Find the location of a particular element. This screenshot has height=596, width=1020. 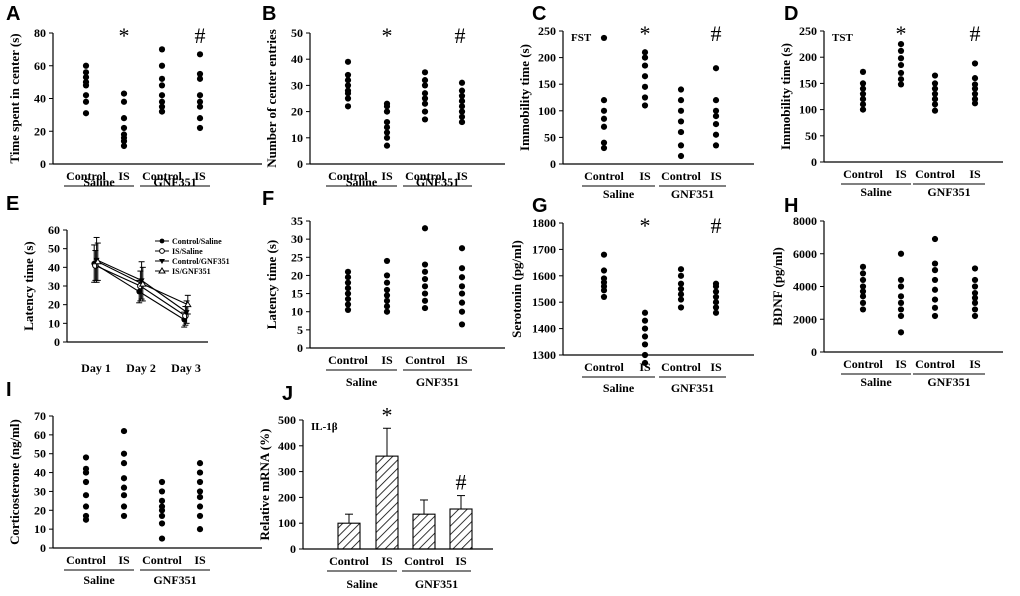

y-tick-label: 150 is located at coordinates (547, 84).